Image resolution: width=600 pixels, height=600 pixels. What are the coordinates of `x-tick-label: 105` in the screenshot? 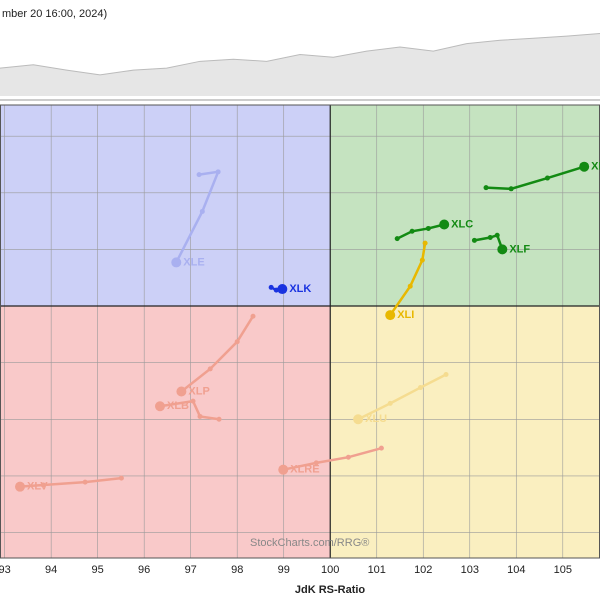 It's located at (563, 570).